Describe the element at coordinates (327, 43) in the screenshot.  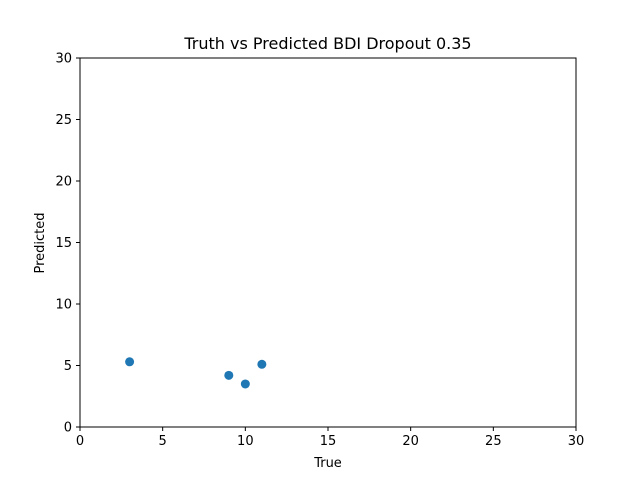
I see `chart-title: Truth vs Predicted BDI Dropout 0.35` at that location.